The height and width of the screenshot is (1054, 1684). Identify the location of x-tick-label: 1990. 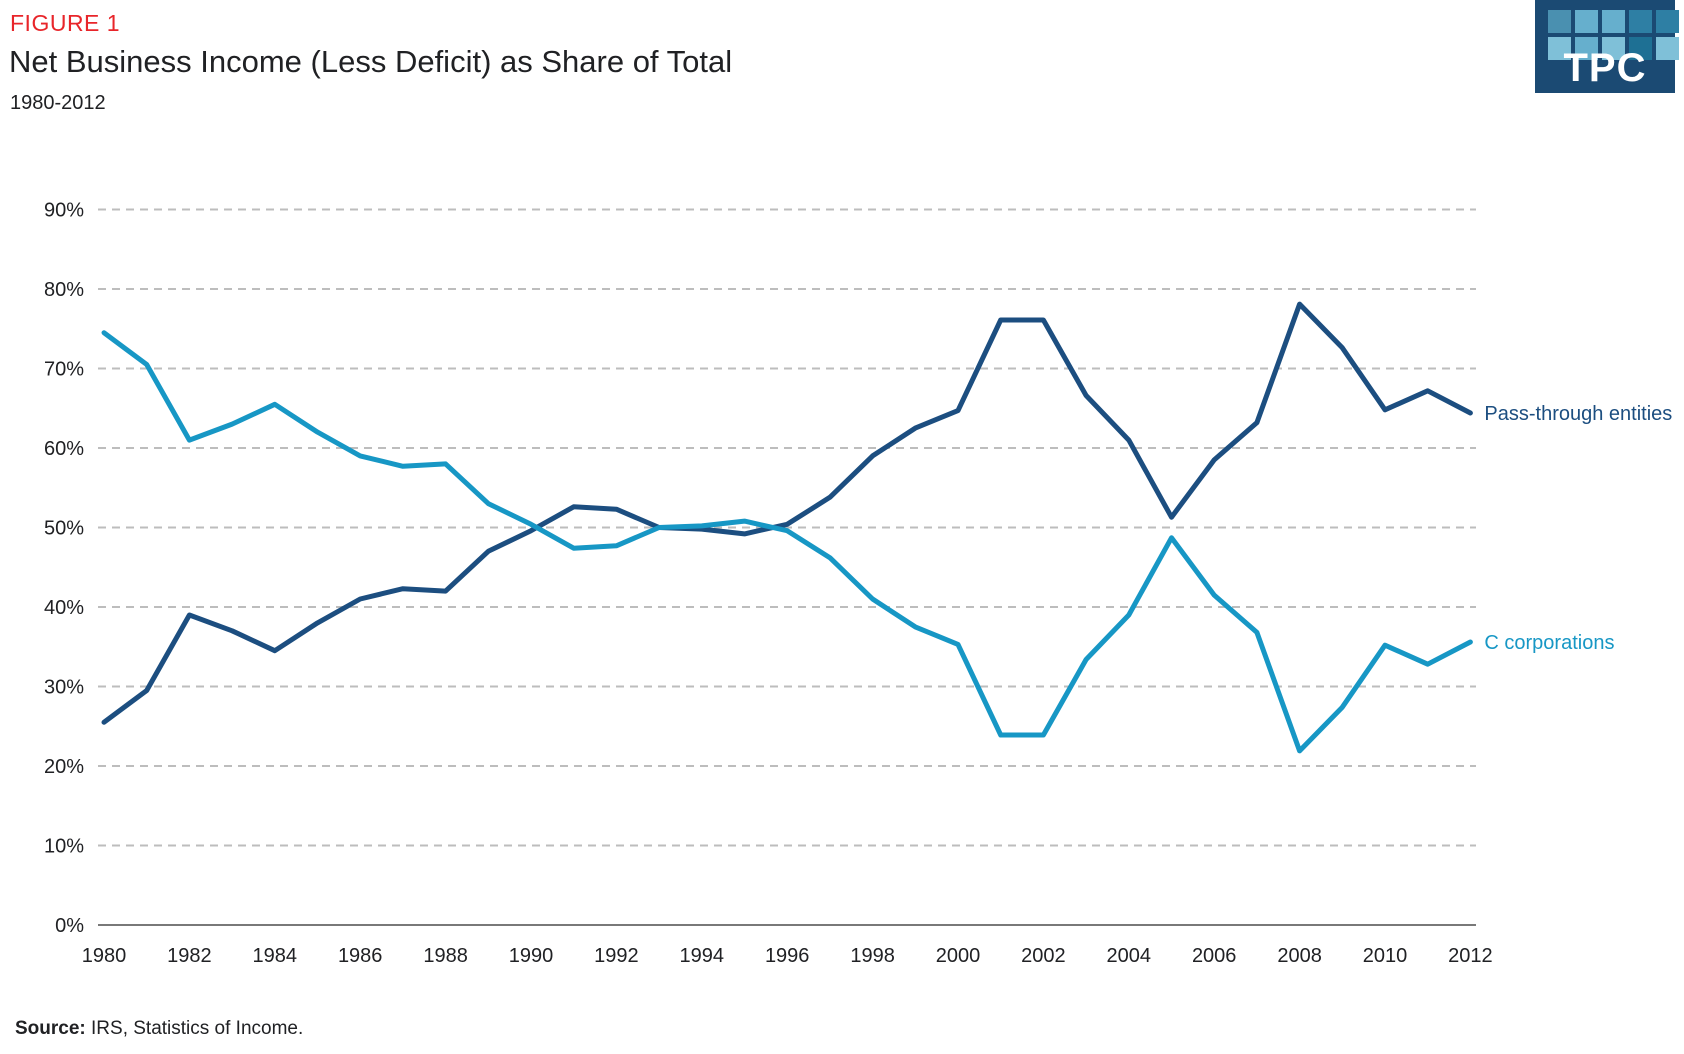
(531, 956).